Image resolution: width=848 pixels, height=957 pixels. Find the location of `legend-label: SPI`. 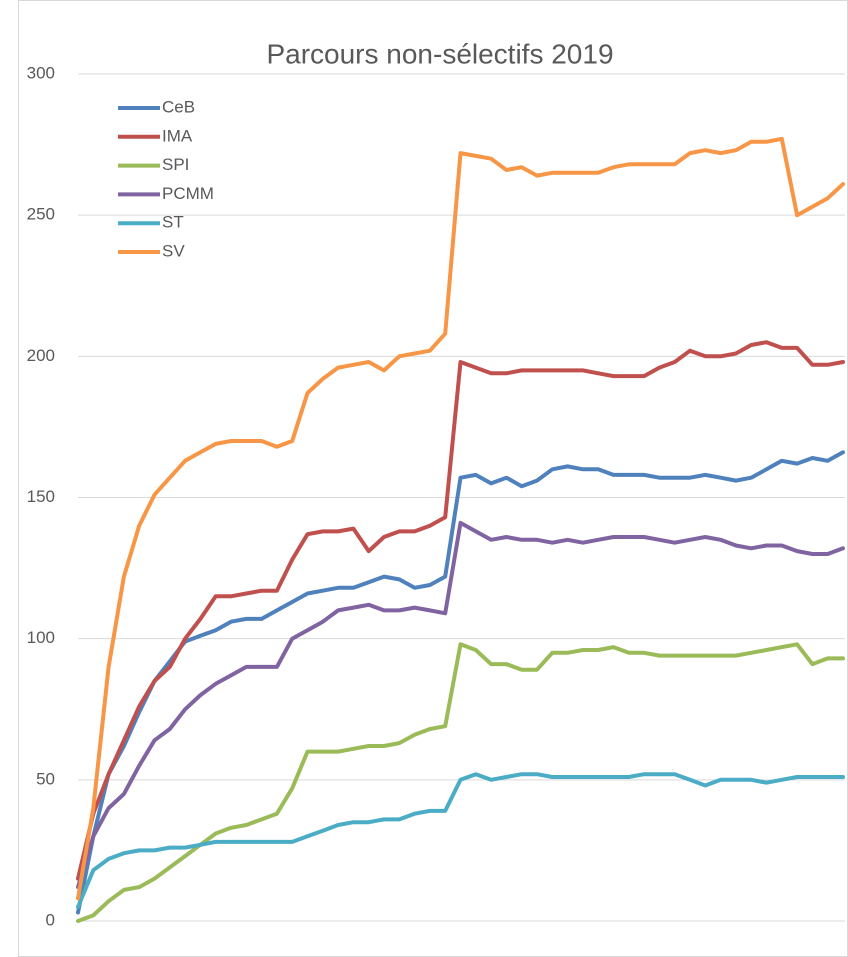

legend-label: SPI is located at coordinates (175, 164).